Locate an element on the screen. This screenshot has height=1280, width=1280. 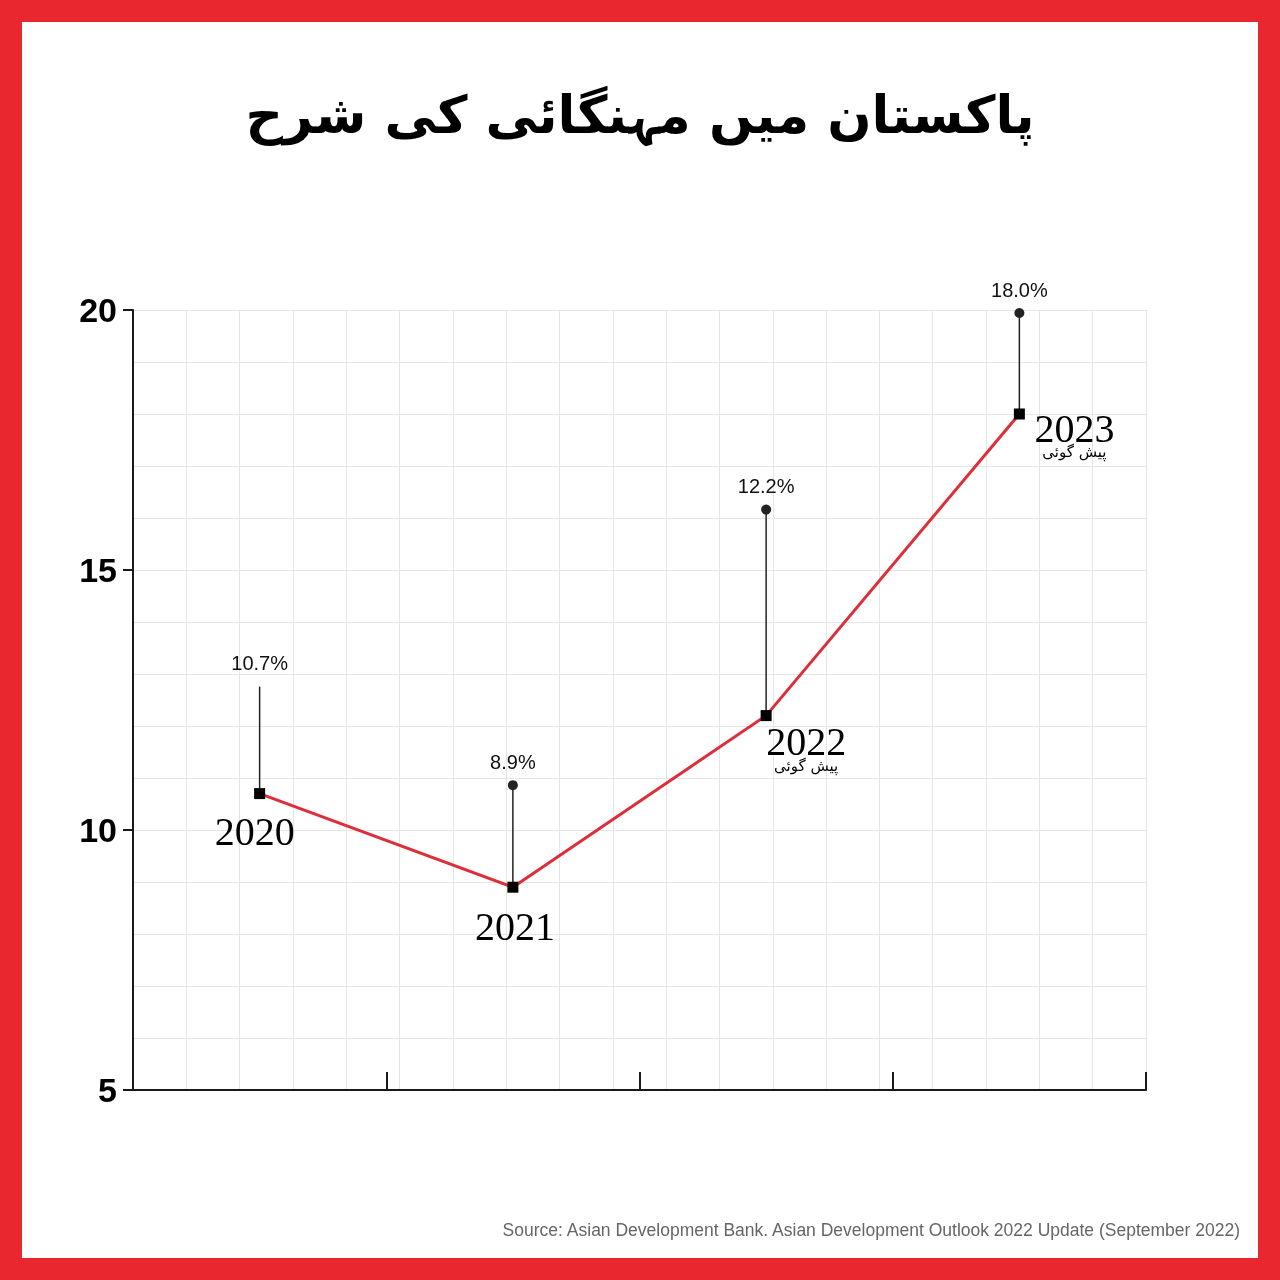
chart-title: پاکستان میں مہنگائی کی شرح is located at coordinates (640, 116).